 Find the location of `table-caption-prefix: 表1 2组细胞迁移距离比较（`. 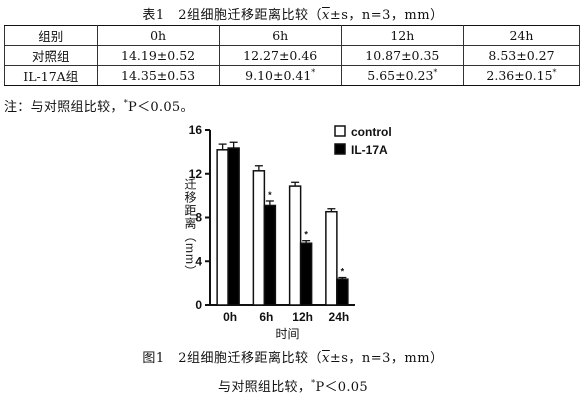

table-caption-prefix: 表1 2组细胞迁移距离比较（ is located at coordinates (232, 15).